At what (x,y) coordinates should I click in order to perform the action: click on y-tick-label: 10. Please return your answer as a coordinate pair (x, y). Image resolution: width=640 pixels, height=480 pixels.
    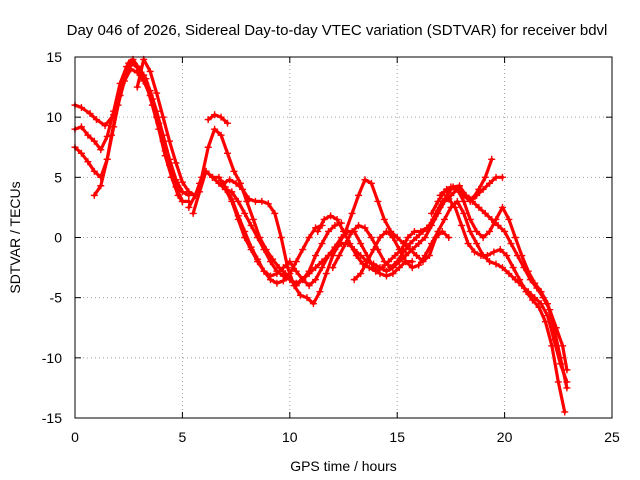
    Looking at the image, I should click on (54, 117).